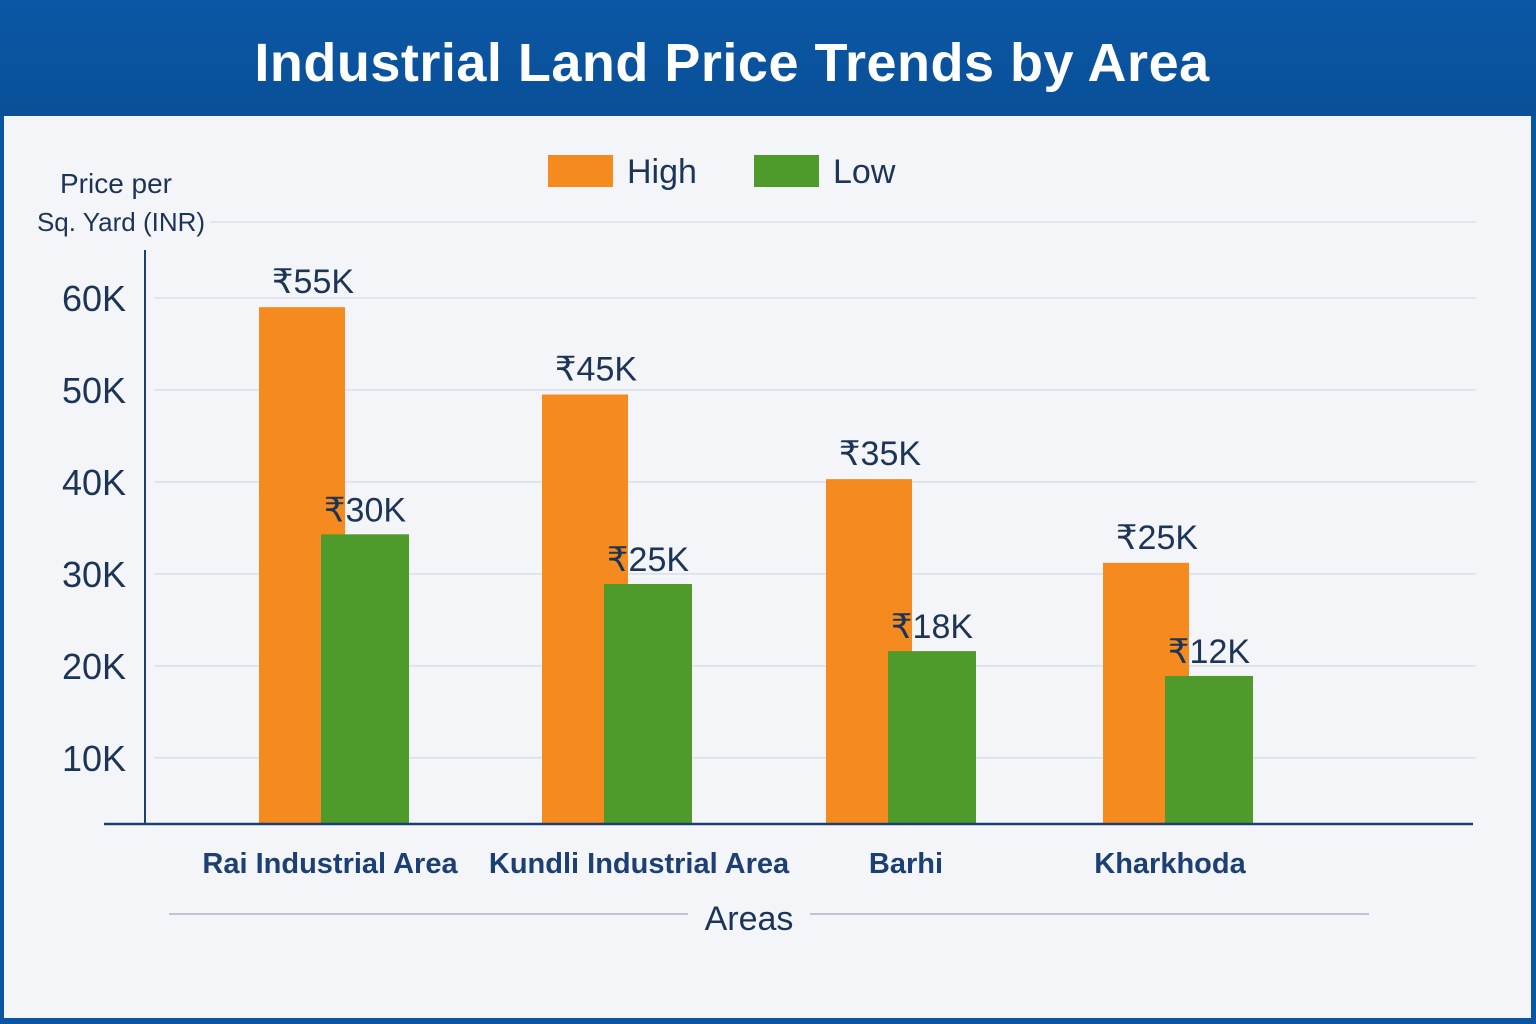  I want to click on y-axis-label-line2: Sq. Yard (INR), so click(121, 222).